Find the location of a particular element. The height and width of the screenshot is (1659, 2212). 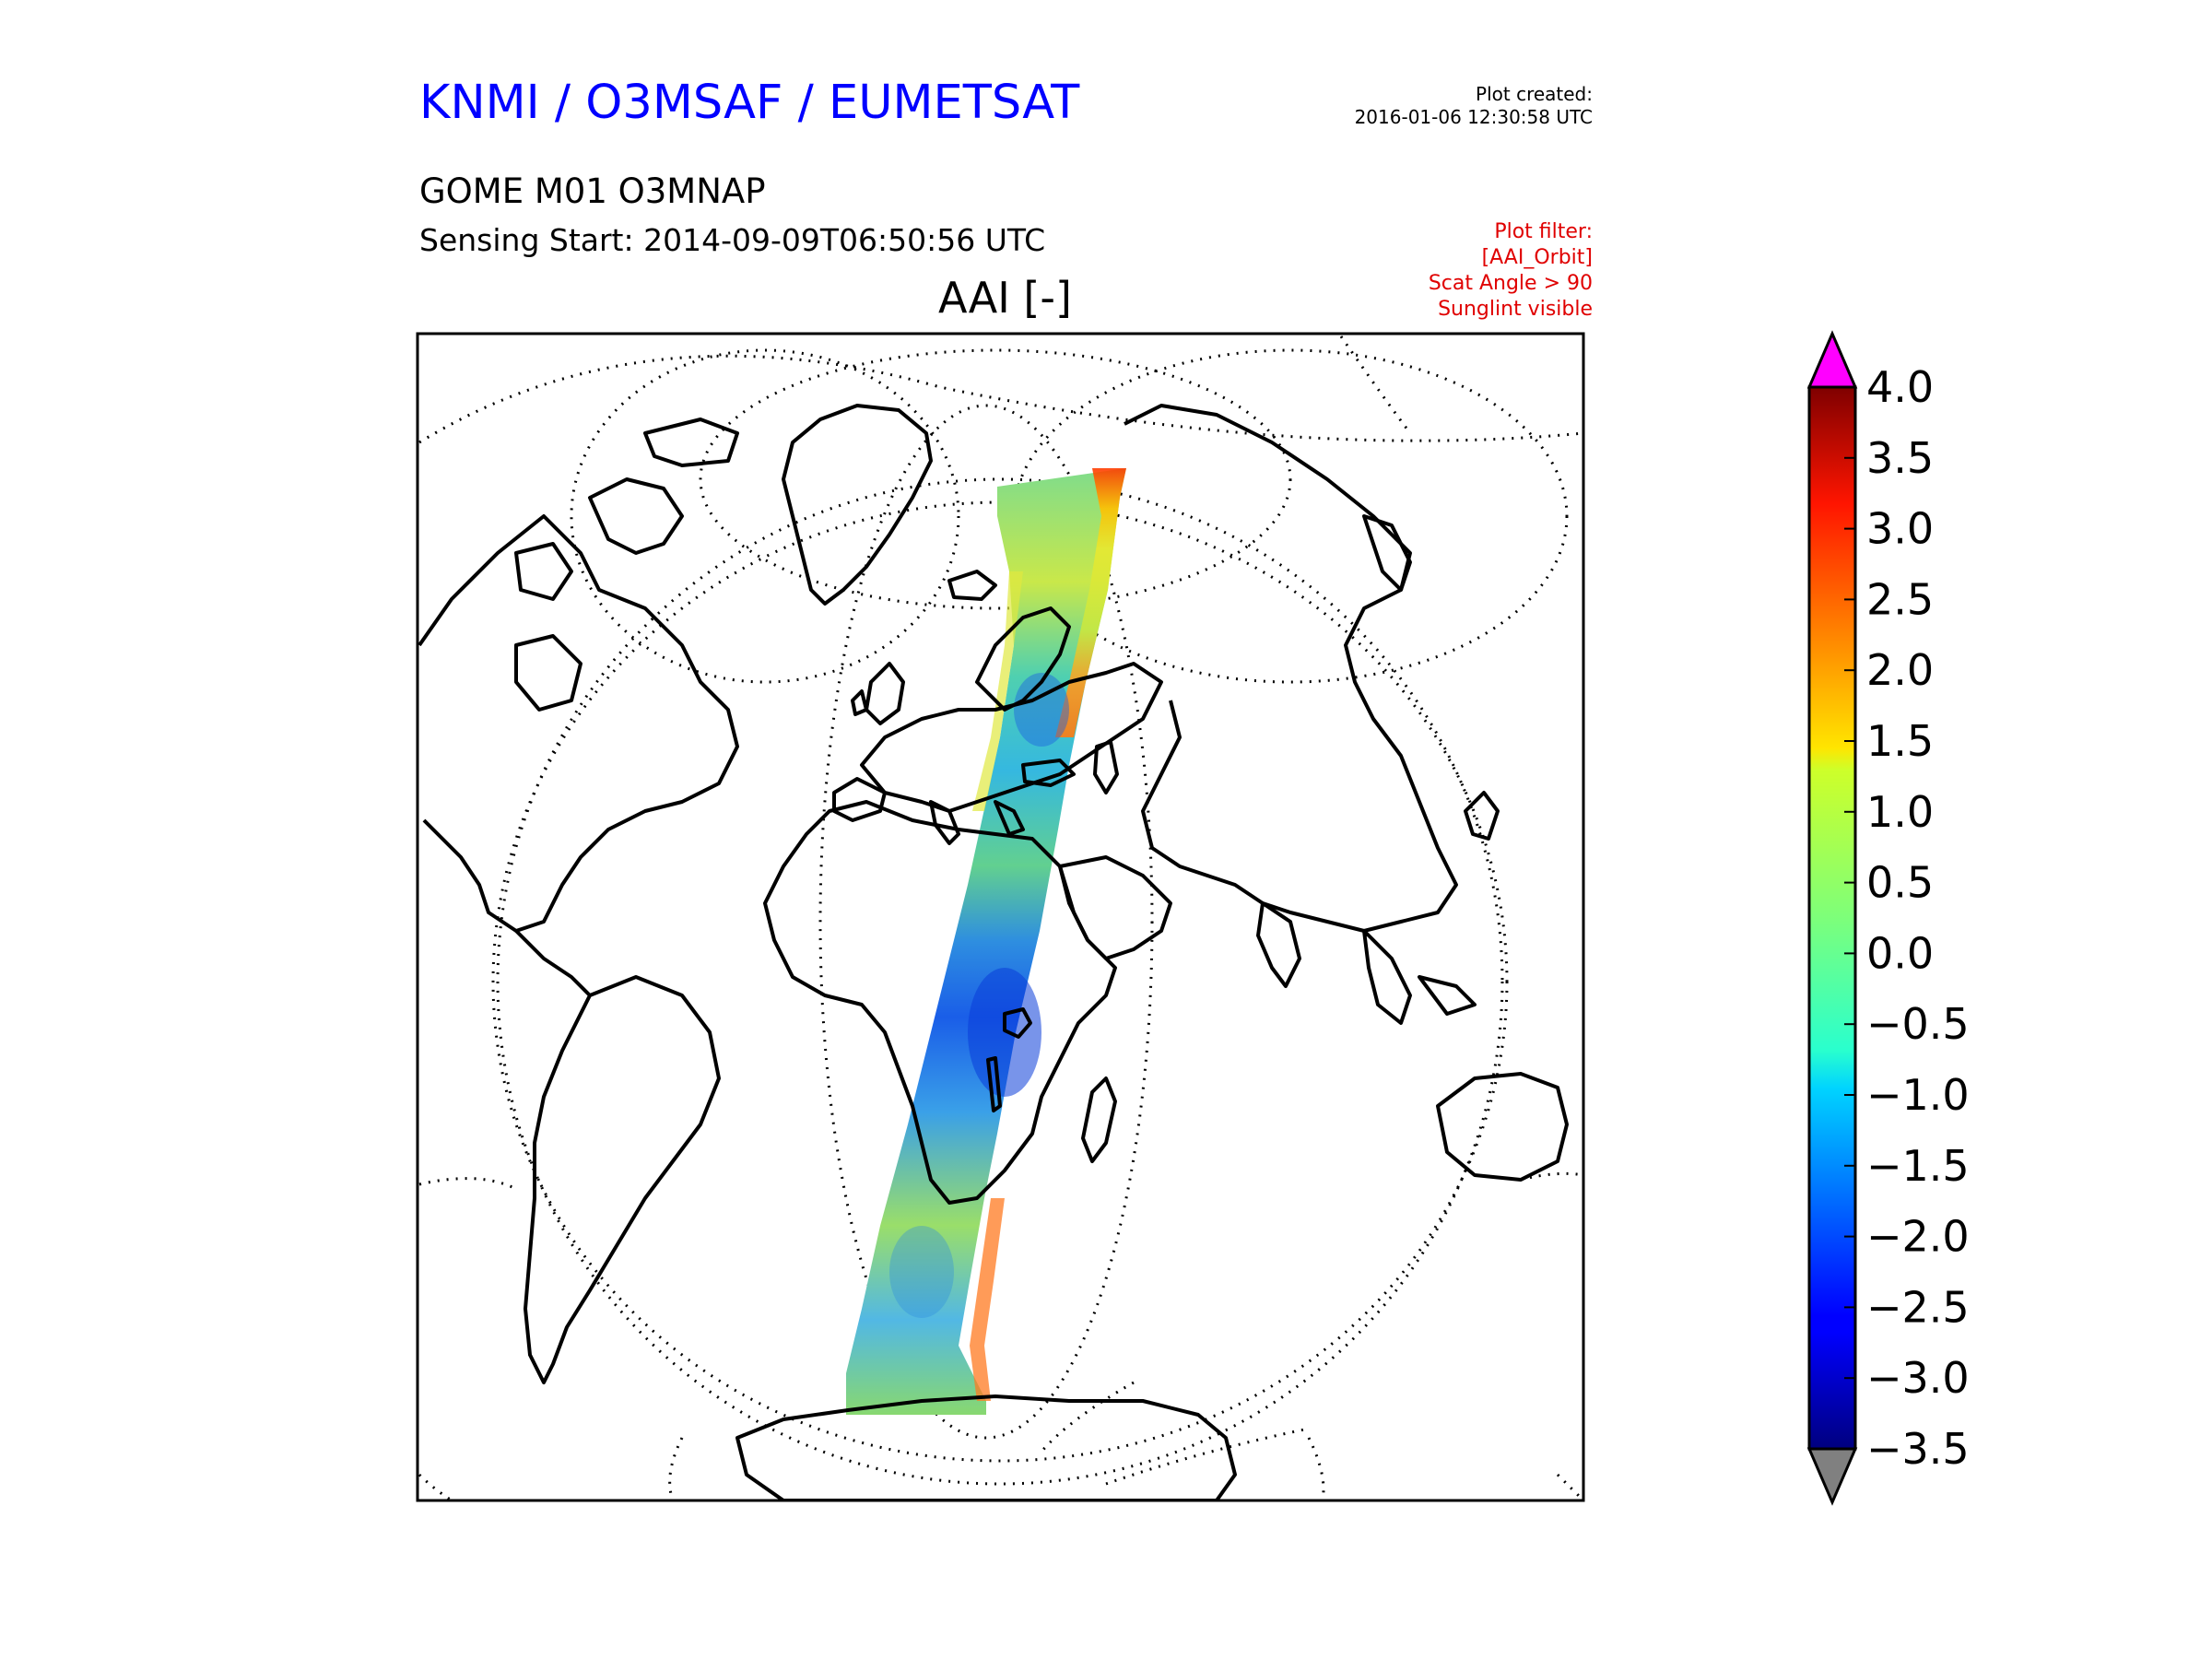

colorbar-tick-label: 3.0 is located at coordinates (1900, 529).